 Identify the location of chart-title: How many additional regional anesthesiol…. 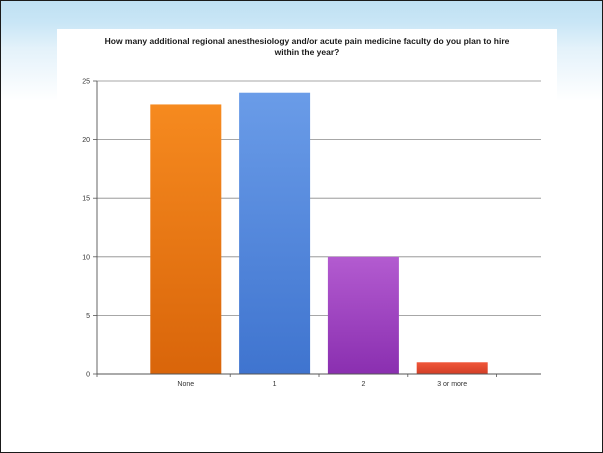
(307, 46).